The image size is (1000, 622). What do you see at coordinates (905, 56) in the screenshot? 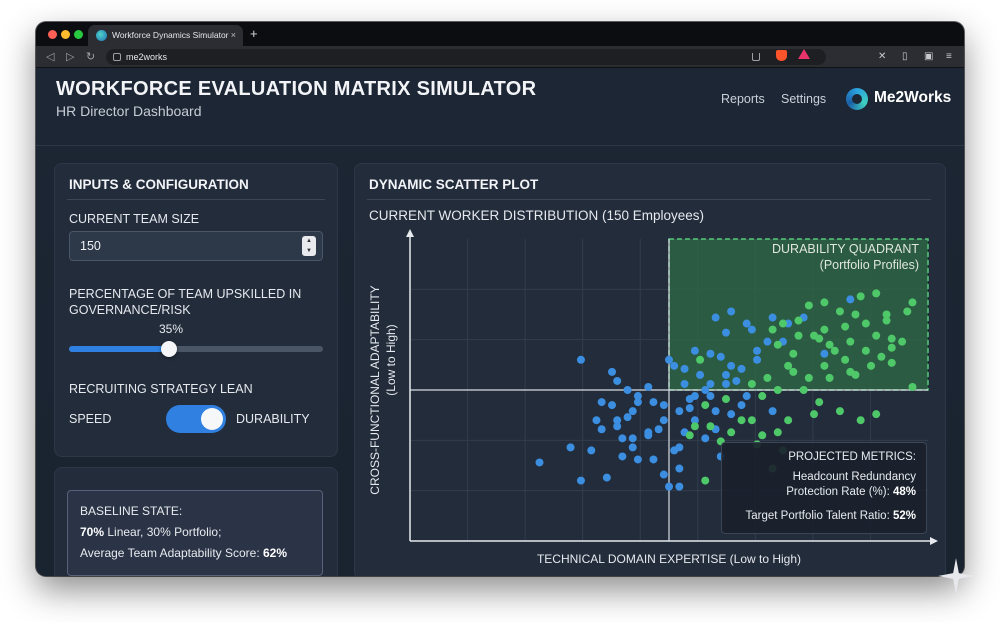
I see `sidebar-icon: ▯` at bounding box center [905, 56].